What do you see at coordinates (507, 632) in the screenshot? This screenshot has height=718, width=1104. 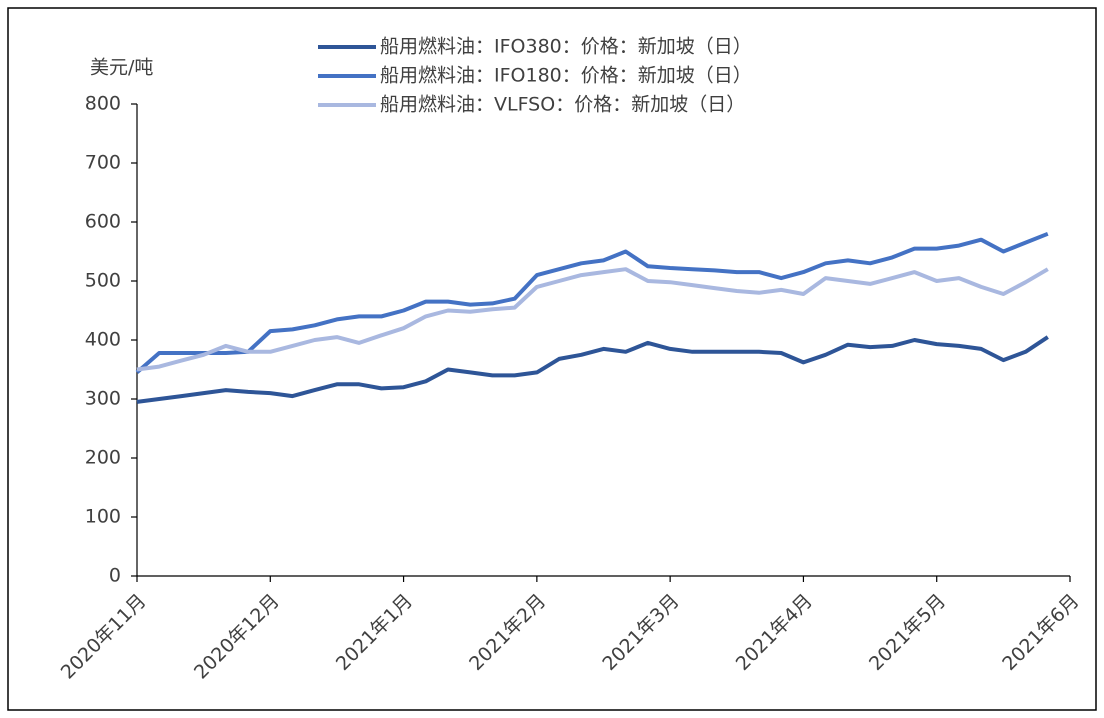 I see `x-tick-label: 2021年2月` at bounding box center [507, 632].